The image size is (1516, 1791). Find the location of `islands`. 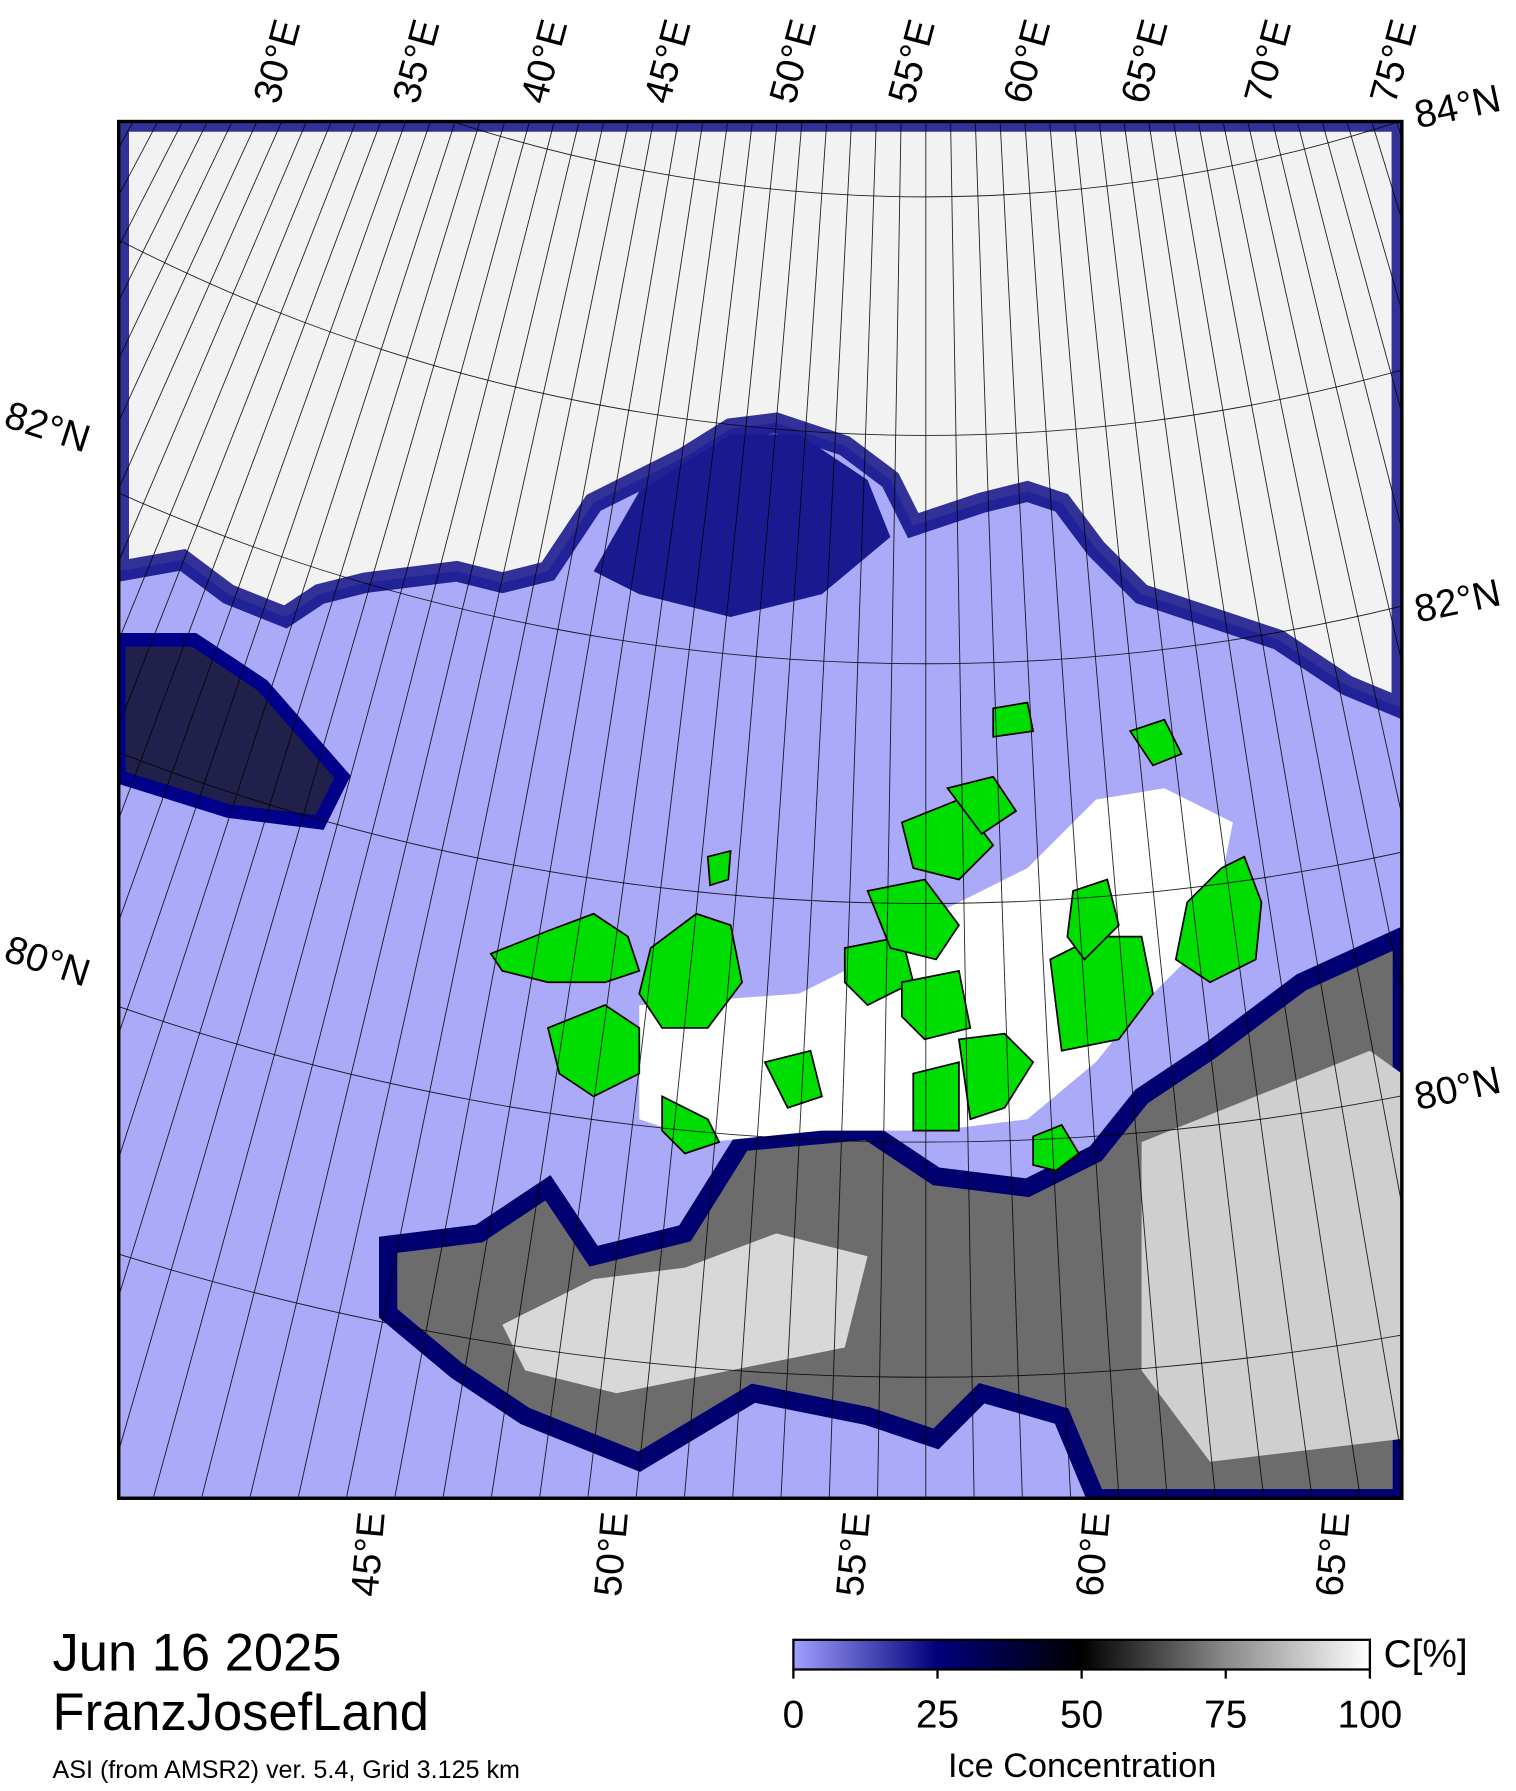

islands is located at coordinates (876, 936).